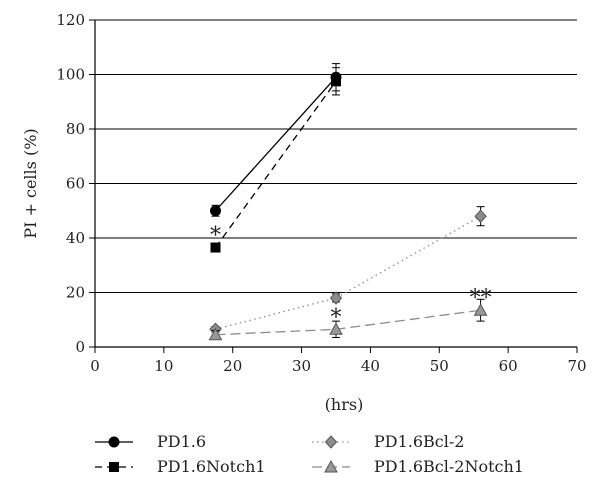 This screenshot has height=483, width=602. Describe the element at coordinates (70, 75) in the screenshot. I see `y-tick-label-100: 100` at that location.